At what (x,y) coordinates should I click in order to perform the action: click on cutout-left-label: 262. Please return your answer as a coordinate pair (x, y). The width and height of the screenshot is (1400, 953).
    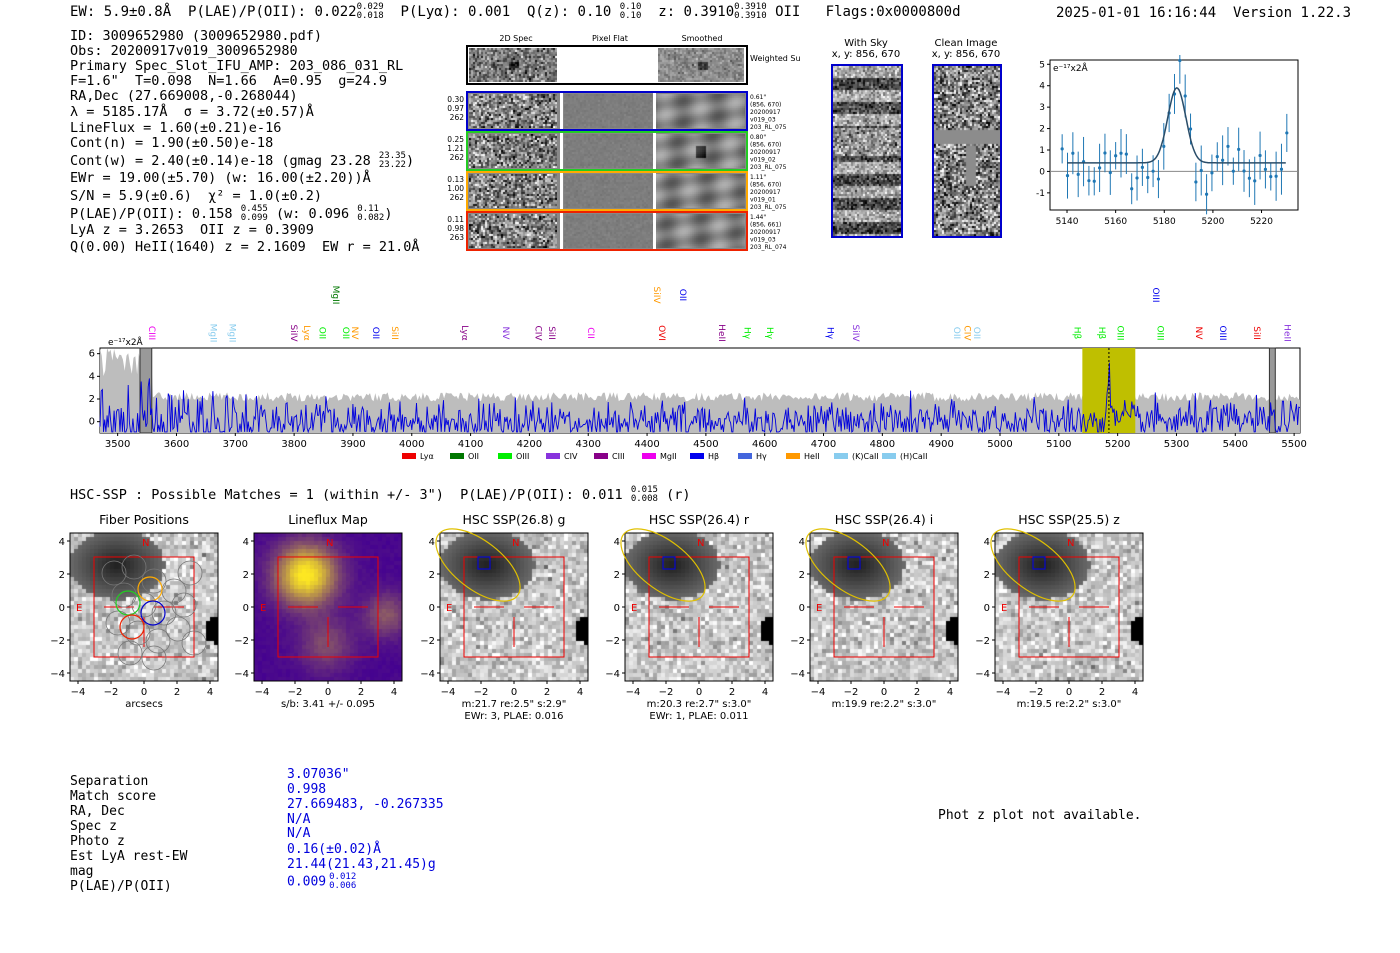
    Looking at the image, I should click on (457, 197).